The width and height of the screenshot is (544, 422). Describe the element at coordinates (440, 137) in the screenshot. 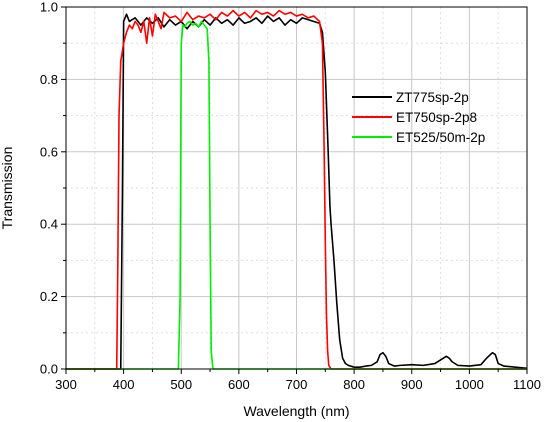

I see `legend-label-2: ET525/50m-2p` at that location.